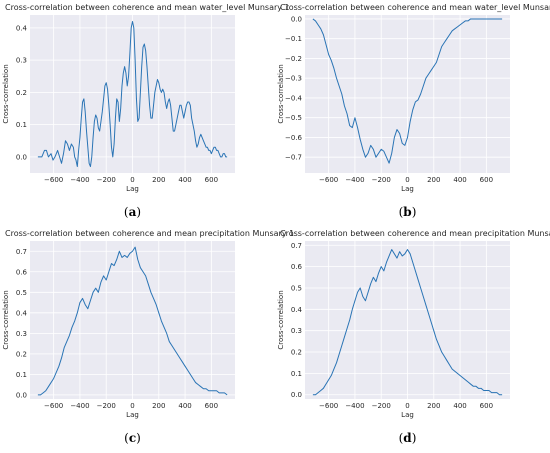 The image size is (550, 453). I want to click on y-tick-label: −0.4, so click(294, 98).